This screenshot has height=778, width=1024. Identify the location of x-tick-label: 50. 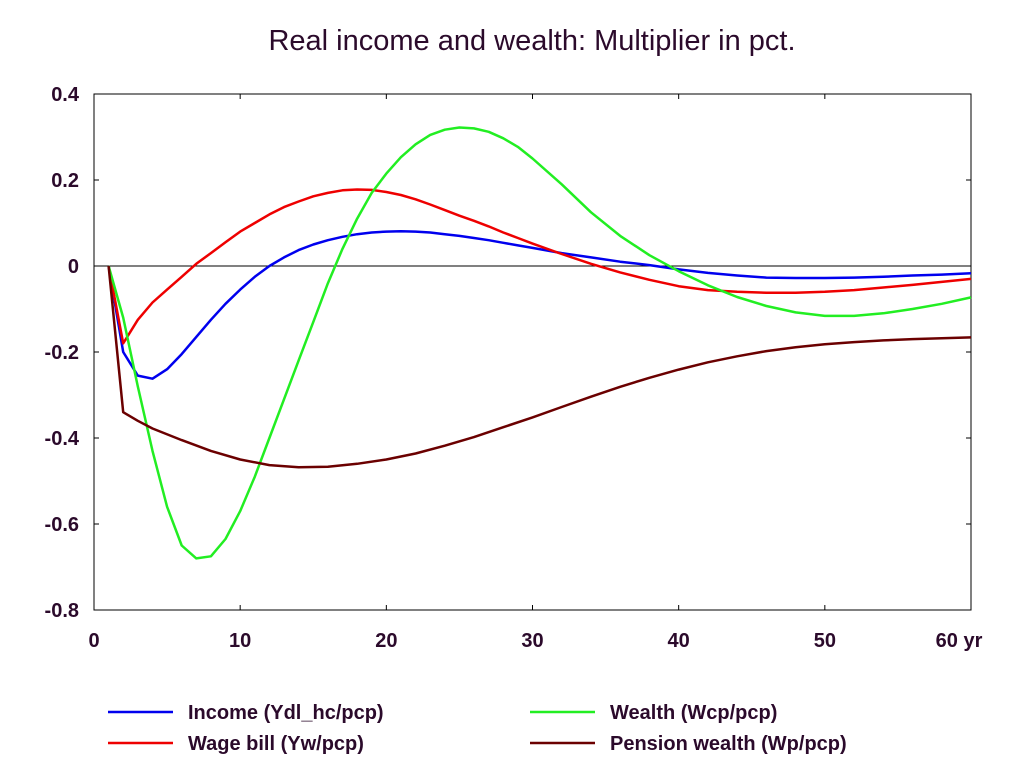
(825, 641).